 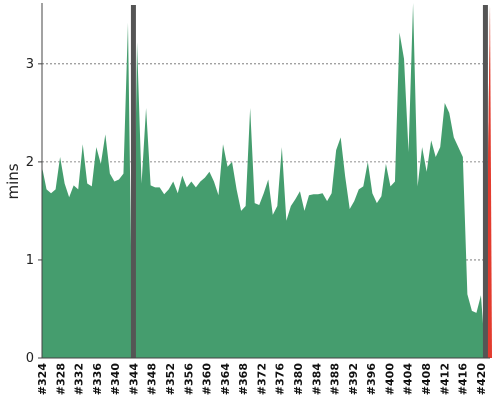 I want to click on x-tick-label: #340, so click(x=115, y=379).